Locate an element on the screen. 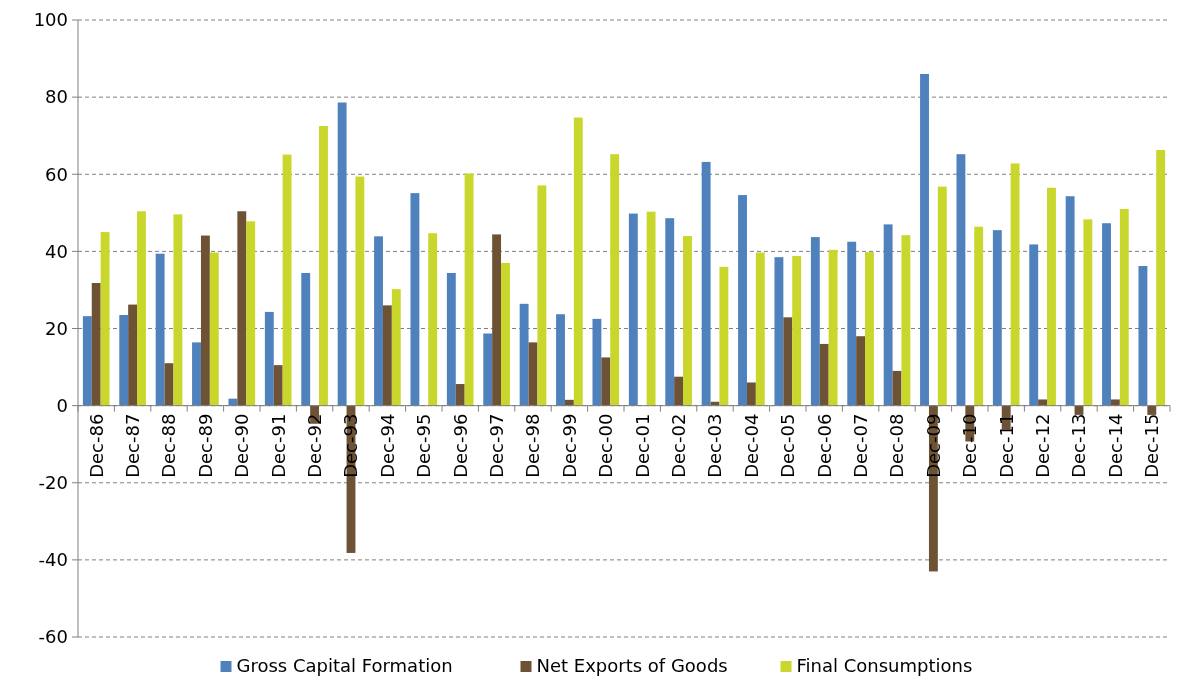  legend-label: Final Consumptions is located at coordinates (884, 665).